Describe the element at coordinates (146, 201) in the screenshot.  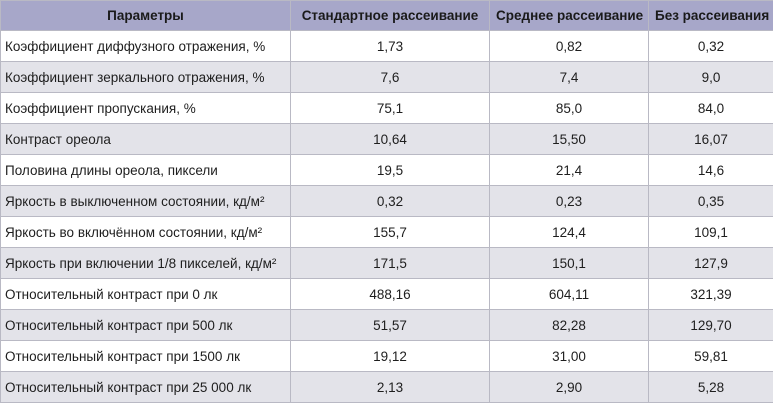
I see `parameter-cell: Яркость в выключенном состоянии, кд/м²` at that location.